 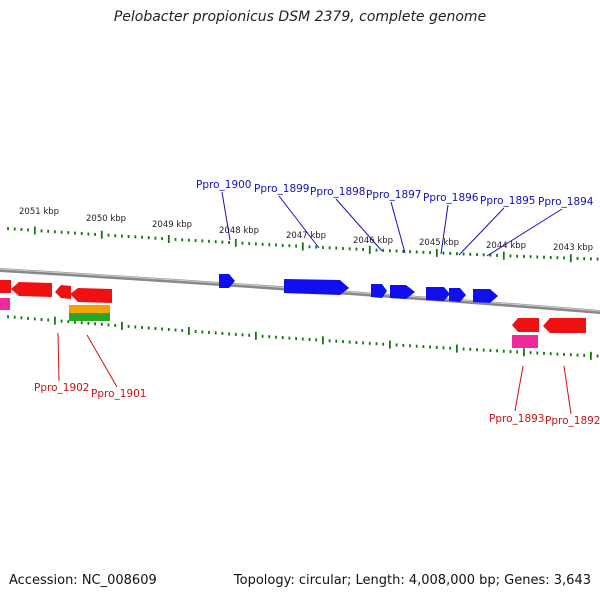 I want to click on gene-label-ppro-1895: Ppro_1895, so click(x=507, y=201).